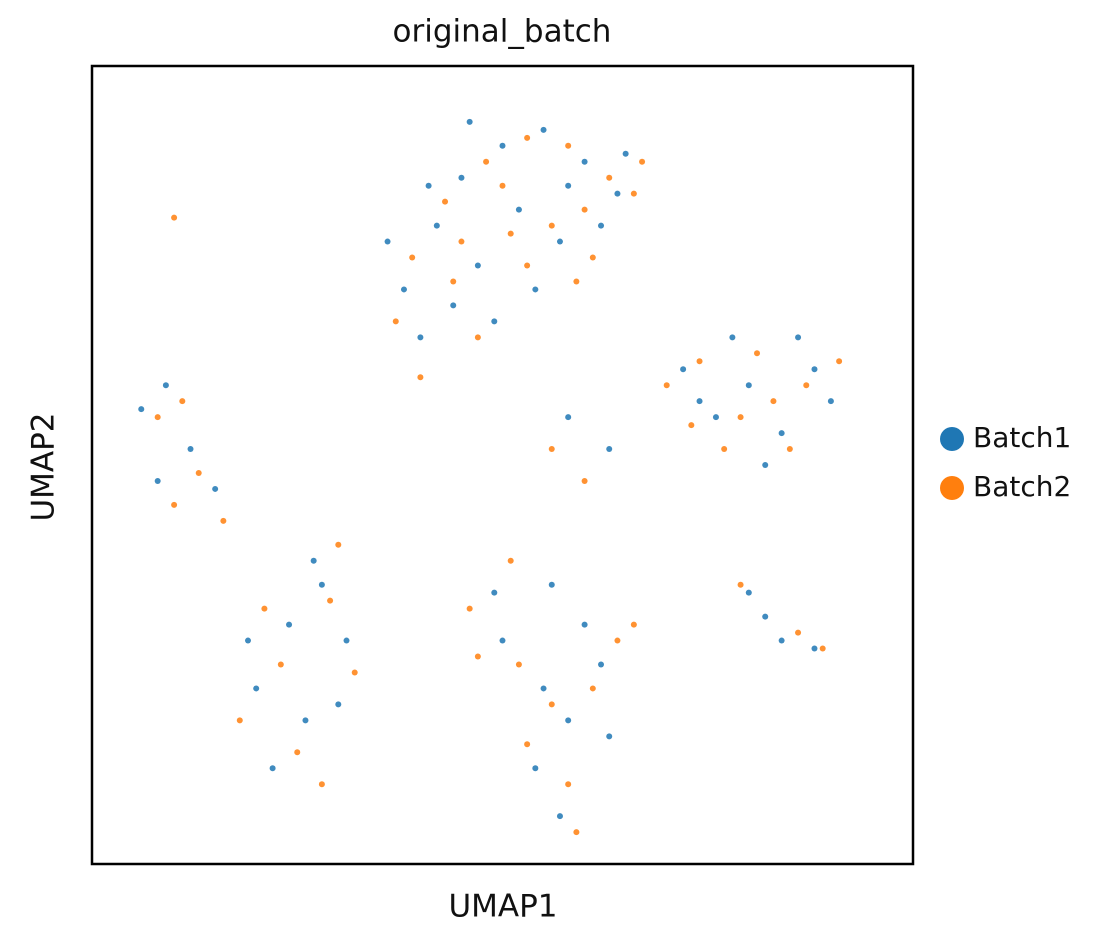  I want to click on x-axis-label: UMAP1, so click(502, 907).